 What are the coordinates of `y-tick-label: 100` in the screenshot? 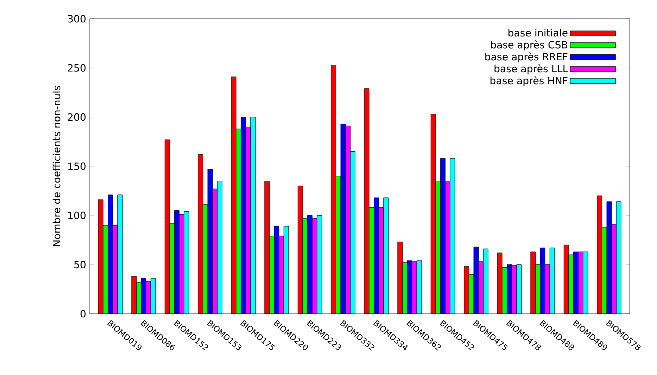 It's located at (77, 216).